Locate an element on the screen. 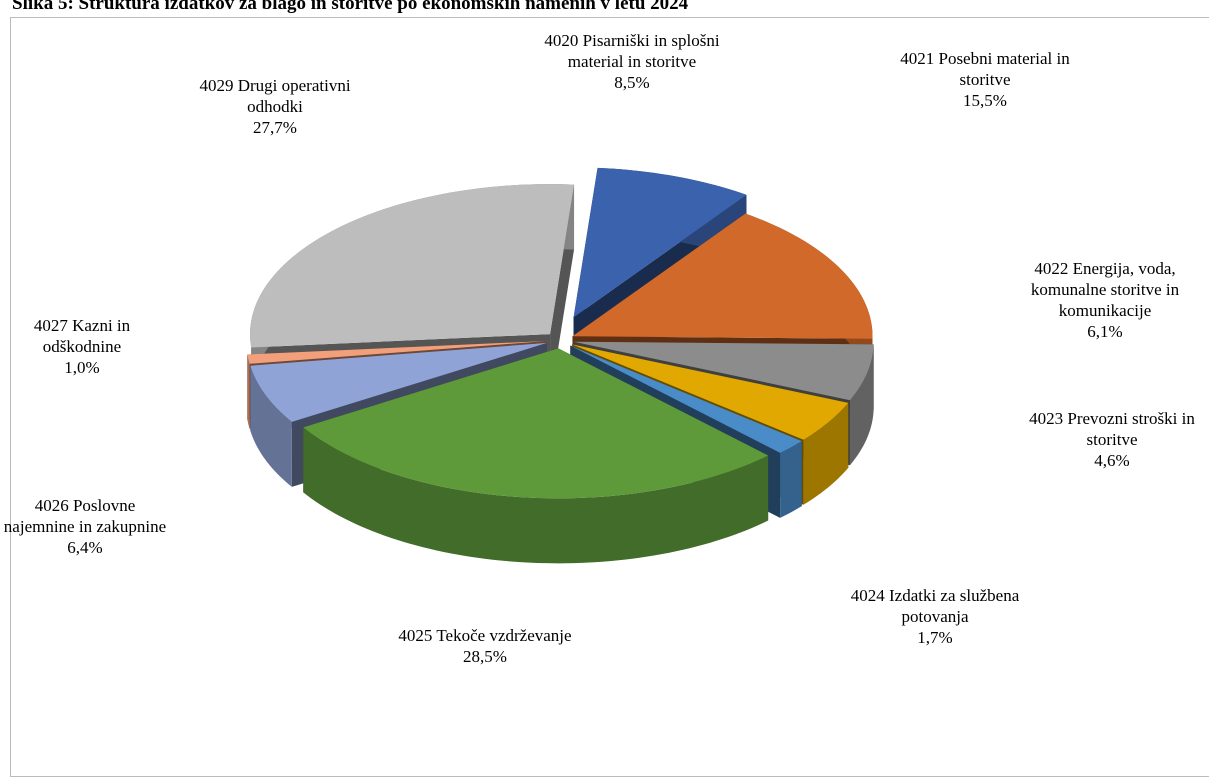  slice-label: 4027 Kazni in odškodnine 1,0% is located at coordinates (82, 346).